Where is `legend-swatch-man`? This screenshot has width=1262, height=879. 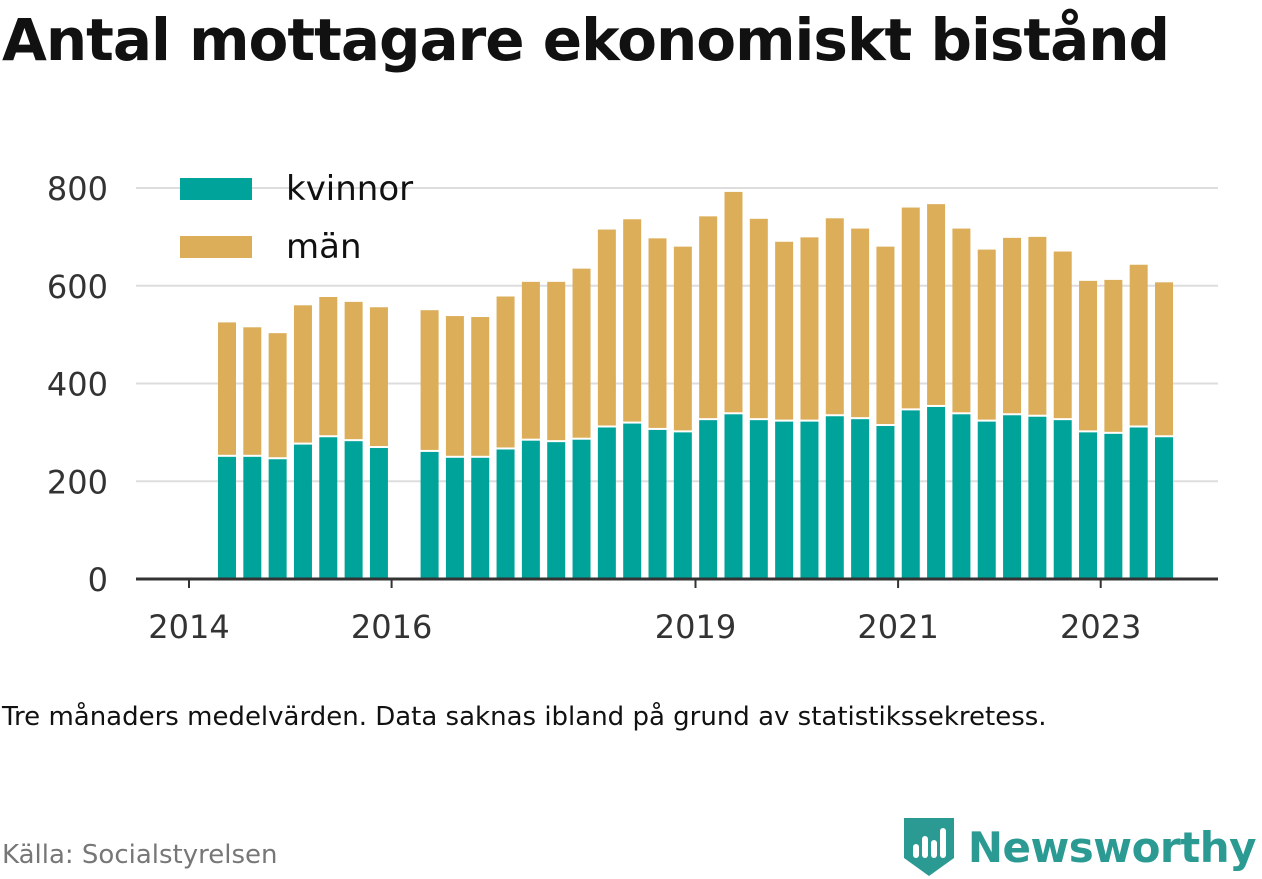 legend-swatch-man is located at coordinates (216, 247).